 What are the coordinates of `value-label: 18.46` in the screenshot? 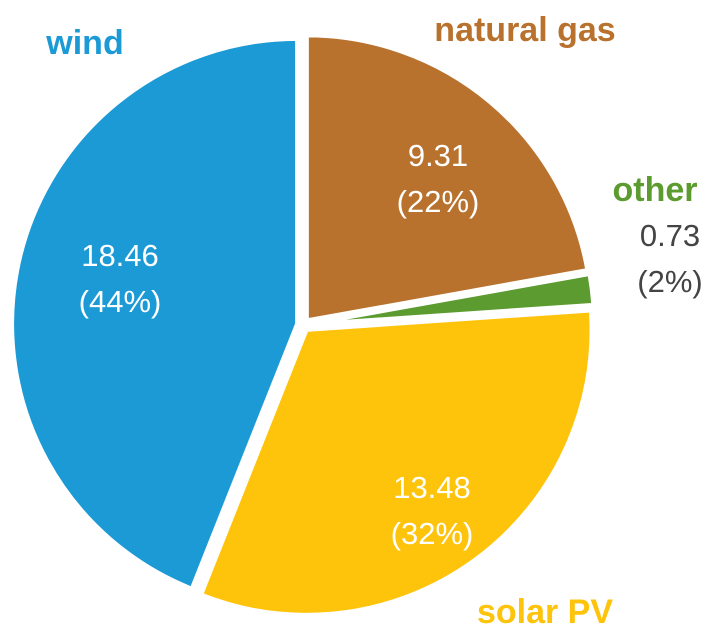 It's located at (120, 255).